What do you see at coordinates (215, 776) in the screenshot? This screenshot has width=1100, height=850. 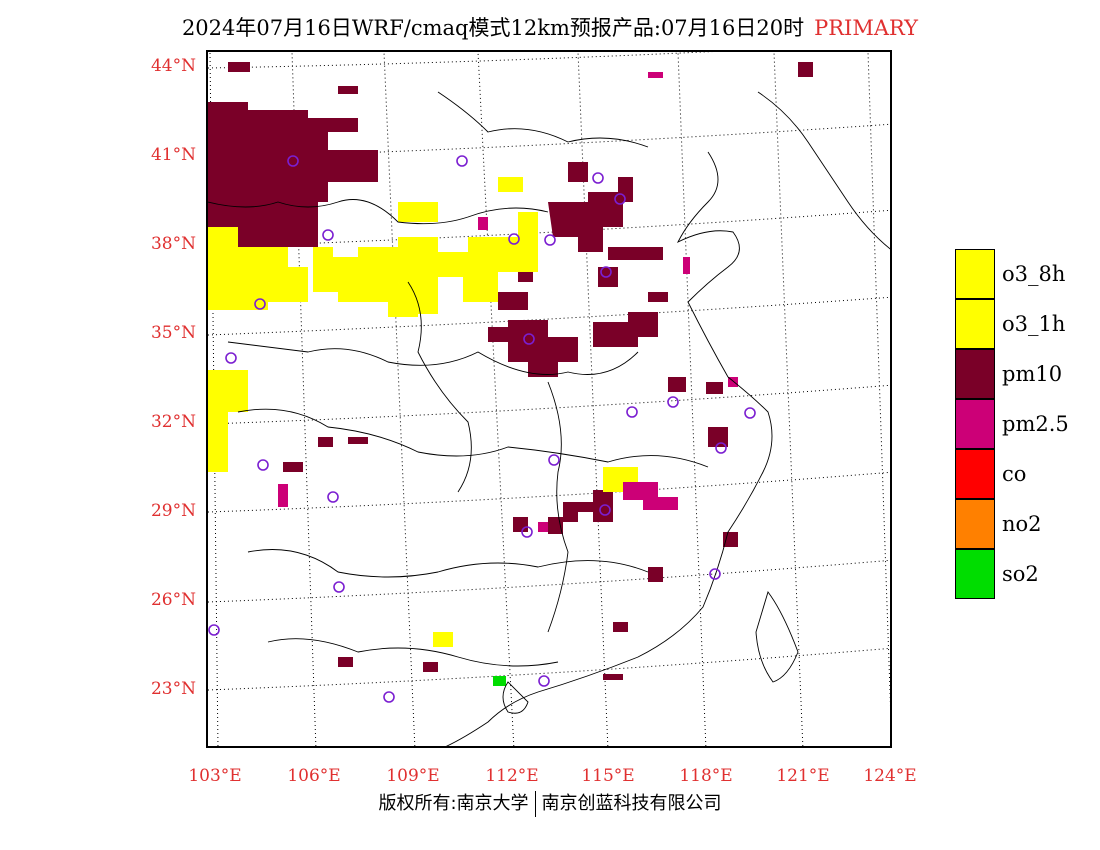 I see `lon-label-103: 103°E` at bounding box center [215, 776].